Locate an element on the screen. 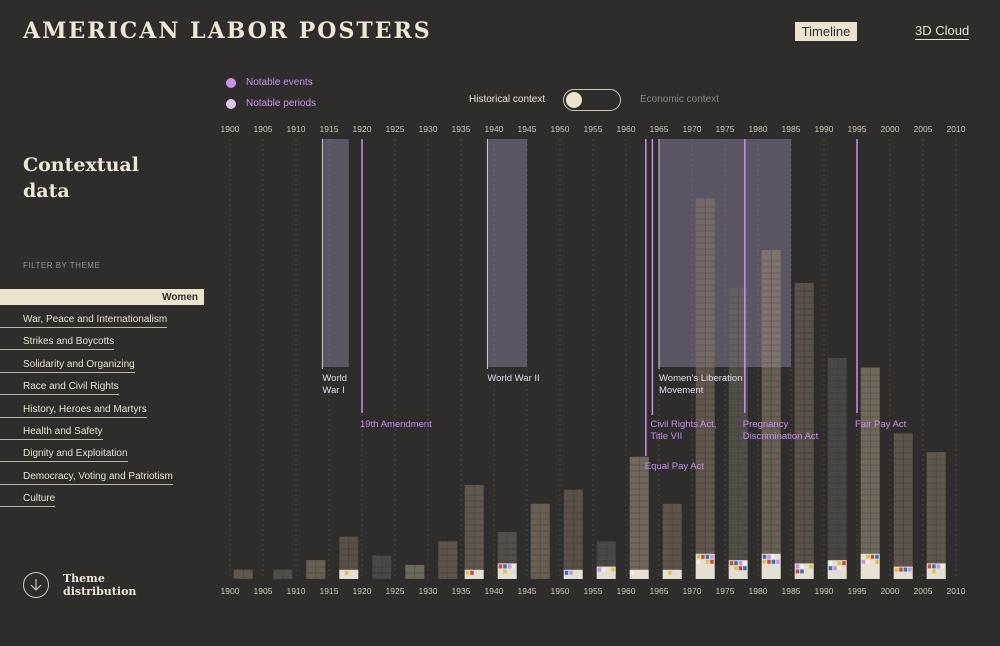 This screenshot has width=1000, height=646. x-tick-label-bottom: 1970 is located at coordinates (692, 591).